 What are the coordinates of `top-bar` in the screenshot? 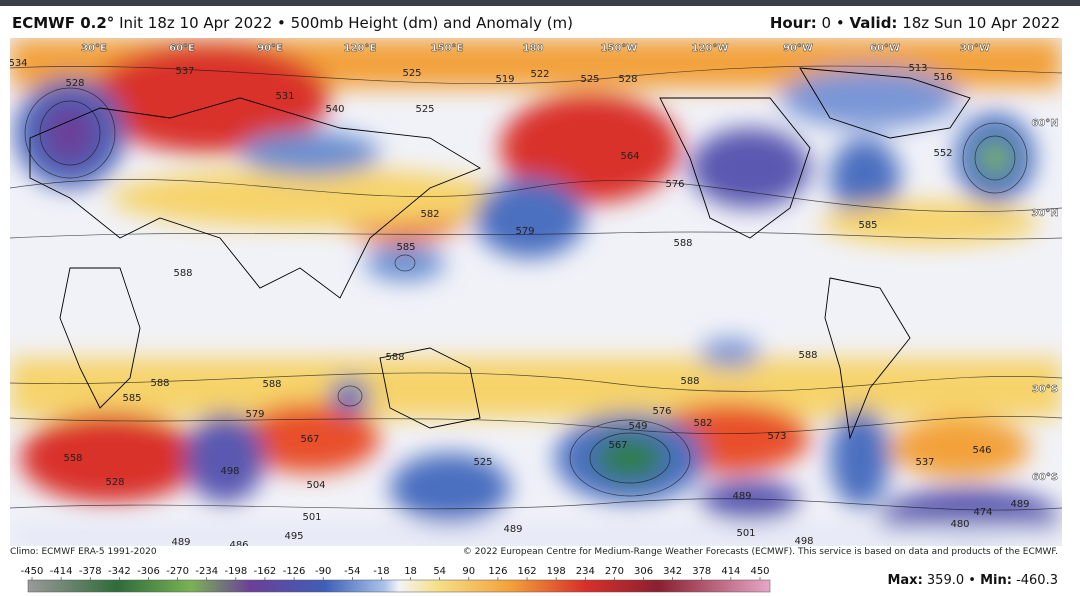 It's located at (540, 3).